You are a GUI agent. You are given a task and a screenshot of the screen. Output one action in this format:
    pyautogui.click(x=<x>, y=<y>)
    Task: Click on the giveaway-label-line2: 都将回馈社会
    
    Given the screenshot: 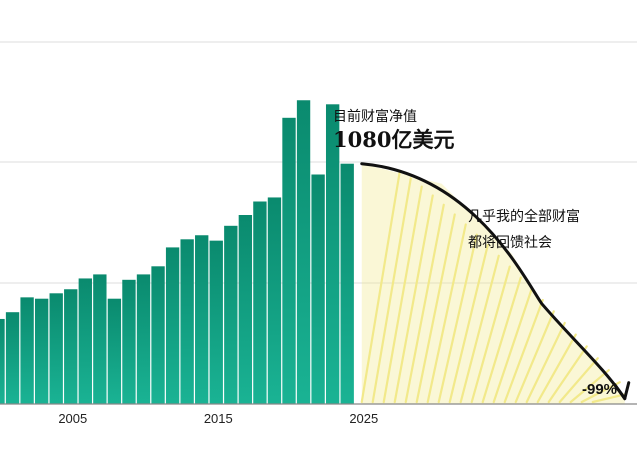 What is the action you would take?
    pyautogui.click(x=510, y=243)
    